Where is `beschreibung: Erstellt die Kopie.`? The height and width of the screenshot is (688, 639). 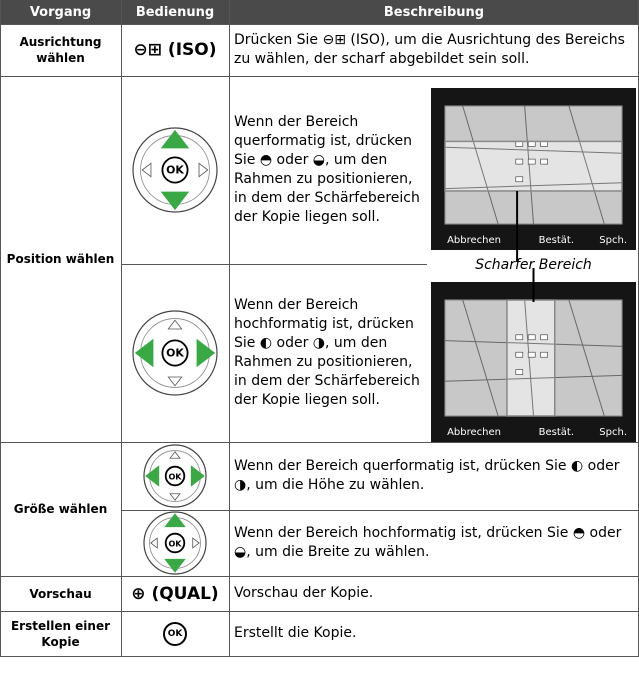 beschreibung: Erstellt die Kopie. is located at coordinates (295, 633).